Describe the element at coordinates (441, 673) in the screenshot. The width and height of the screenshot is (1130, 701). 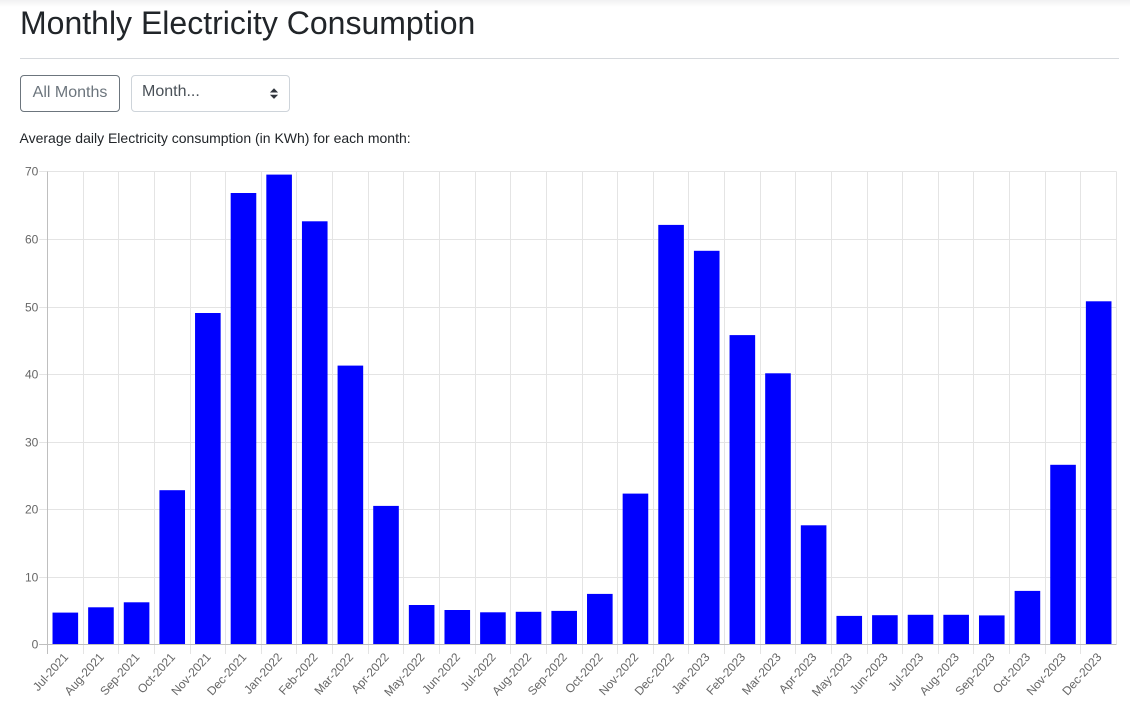
I see `svg-text: Jun-2022` at that location.